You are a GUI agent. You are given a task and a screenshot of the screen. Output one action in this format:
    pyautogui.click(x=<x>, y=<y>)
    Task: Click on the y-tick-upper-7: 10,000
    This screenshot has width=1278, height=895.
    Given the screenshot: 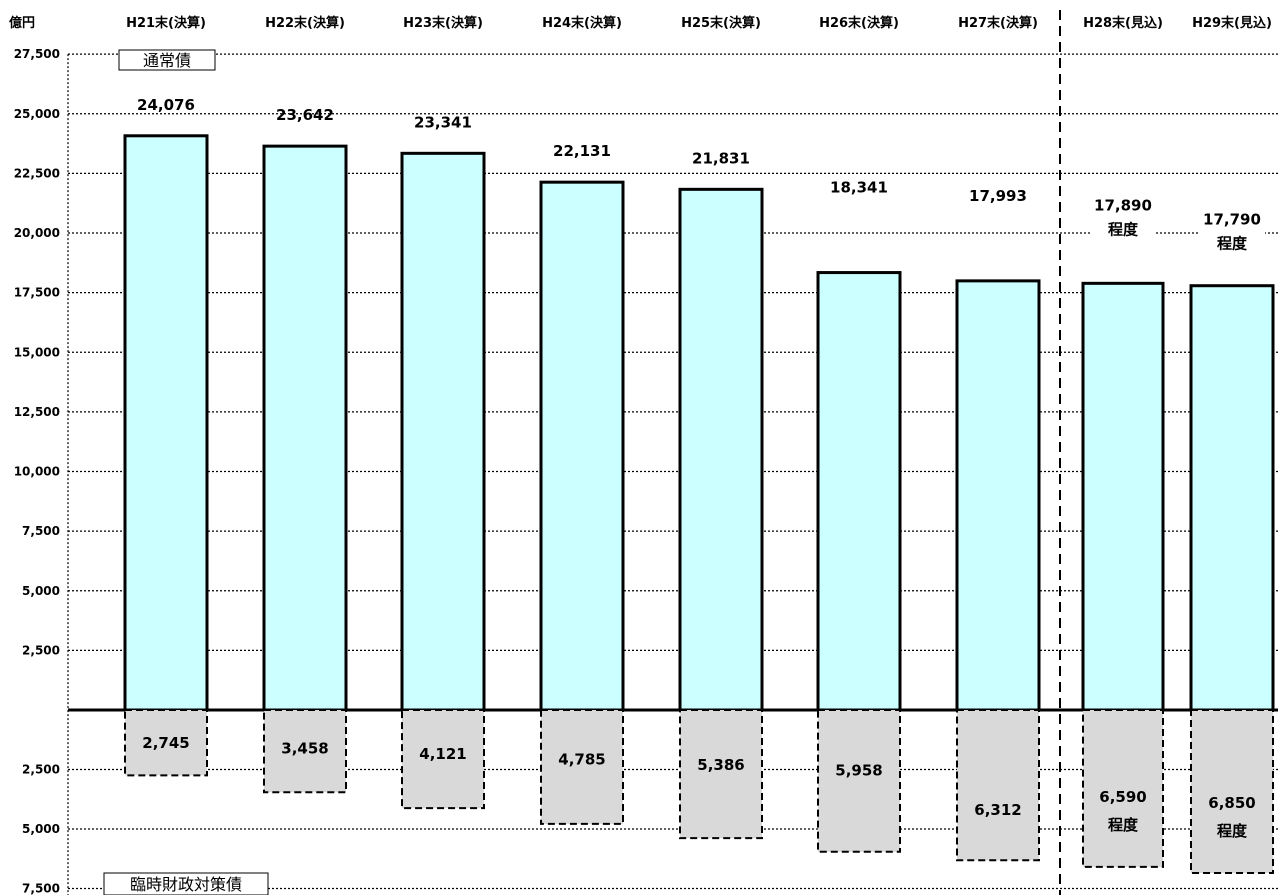 What is the action you would take?
    pyautogui.click(x=37, y=472)
    